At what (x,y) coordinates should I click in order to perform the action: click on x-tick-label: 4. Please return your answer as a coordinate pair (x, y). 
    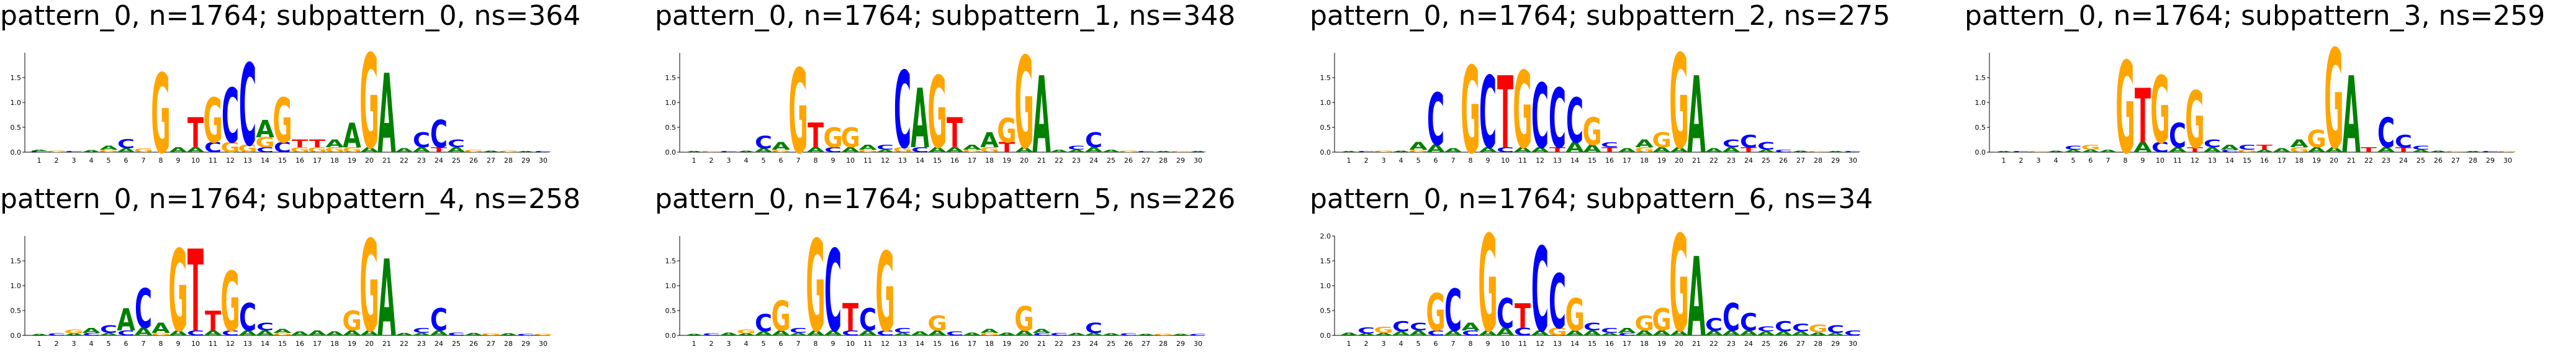
    Looking at the image, I should click on (1401, 344).